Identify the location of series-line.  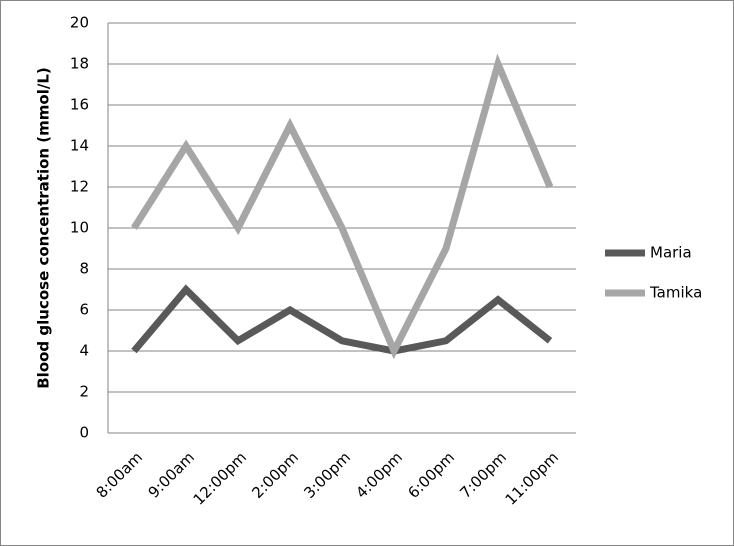
(342, 319).